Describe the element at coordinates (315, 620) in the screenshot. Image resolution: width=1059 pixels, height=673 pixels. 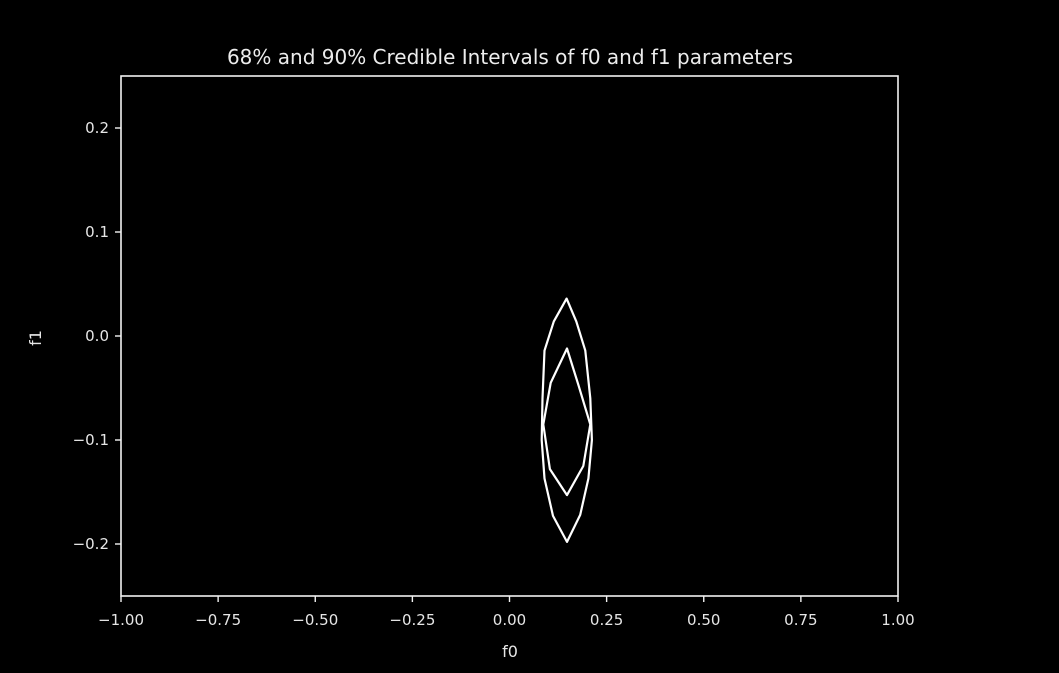
I see `x-tick-label: −0.50` at that location.